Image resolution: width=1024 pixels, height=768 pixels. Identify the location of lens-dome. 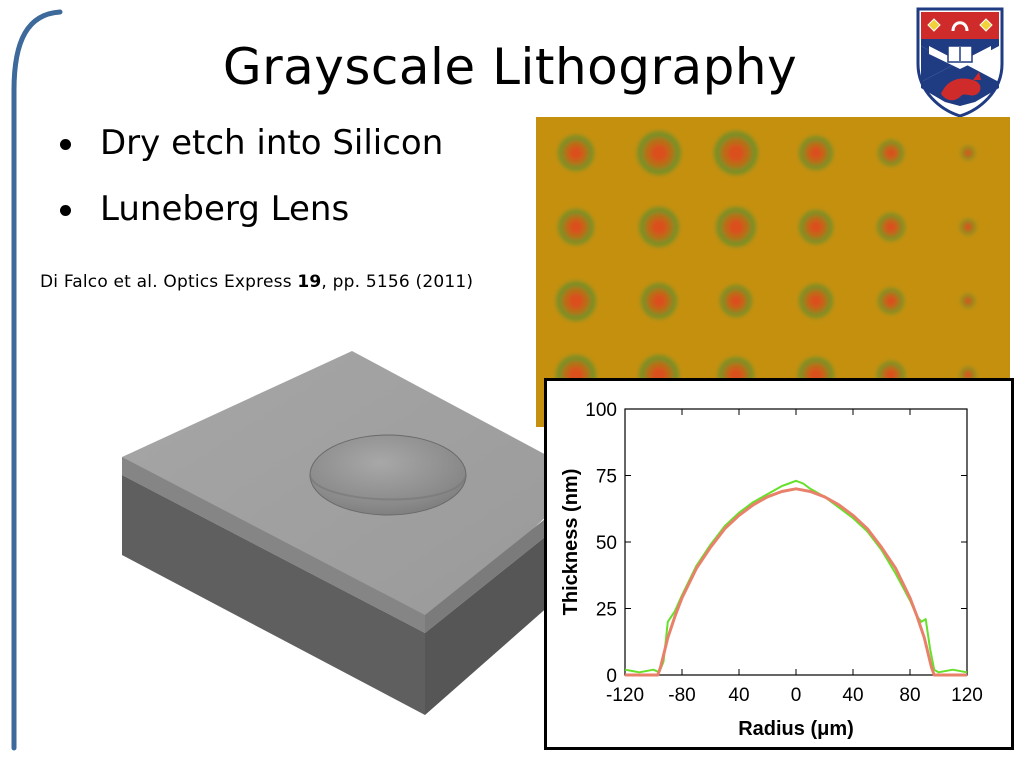
(388, 475).